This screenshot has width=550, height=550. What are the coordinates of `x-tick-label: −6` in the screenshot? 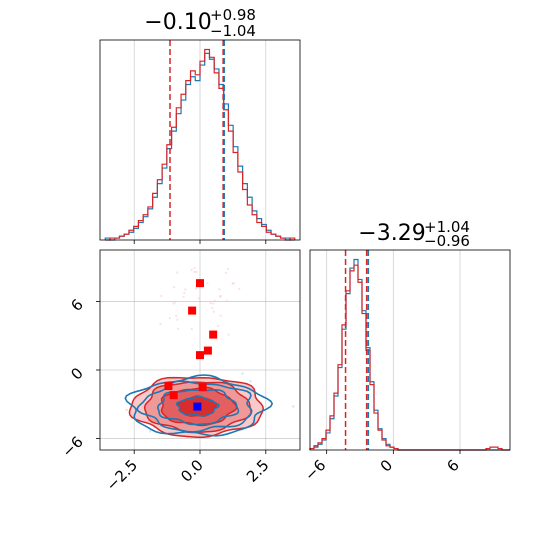 It's located at (315, 470).